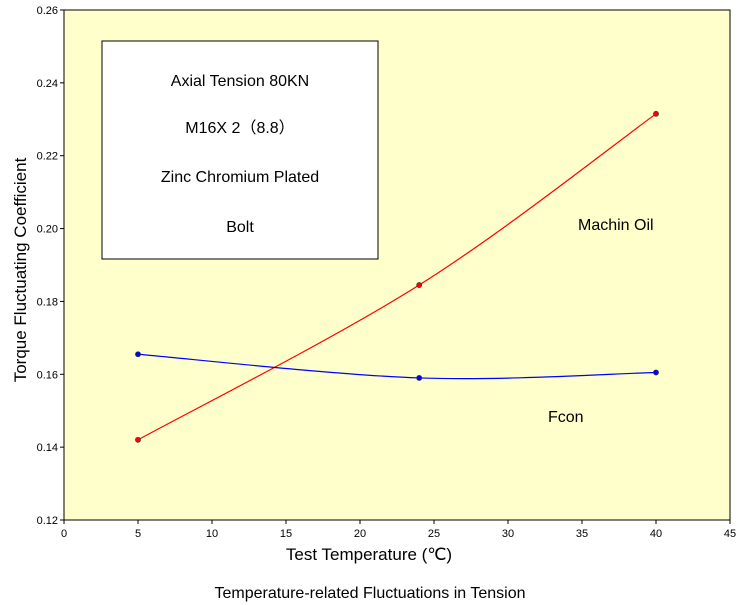 This screenshot has height=605, width=744. Describe the element at coordinates (240, 177) in the screenshot. I see `annotation-line-3: Zinc Chromium Plated` at that location.